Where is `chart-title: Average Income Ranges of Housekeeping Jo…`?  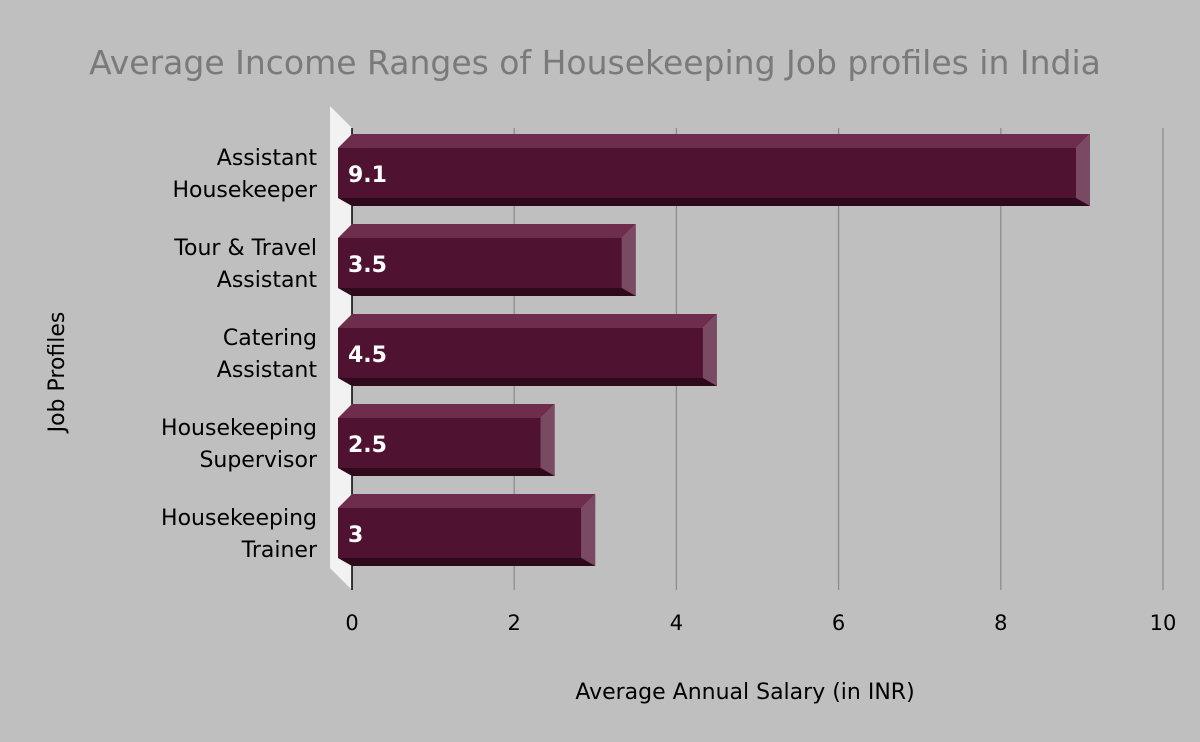
chart-title: Average Income Ranges of Housekeeping Jo… is located at coordinates (595, 62).